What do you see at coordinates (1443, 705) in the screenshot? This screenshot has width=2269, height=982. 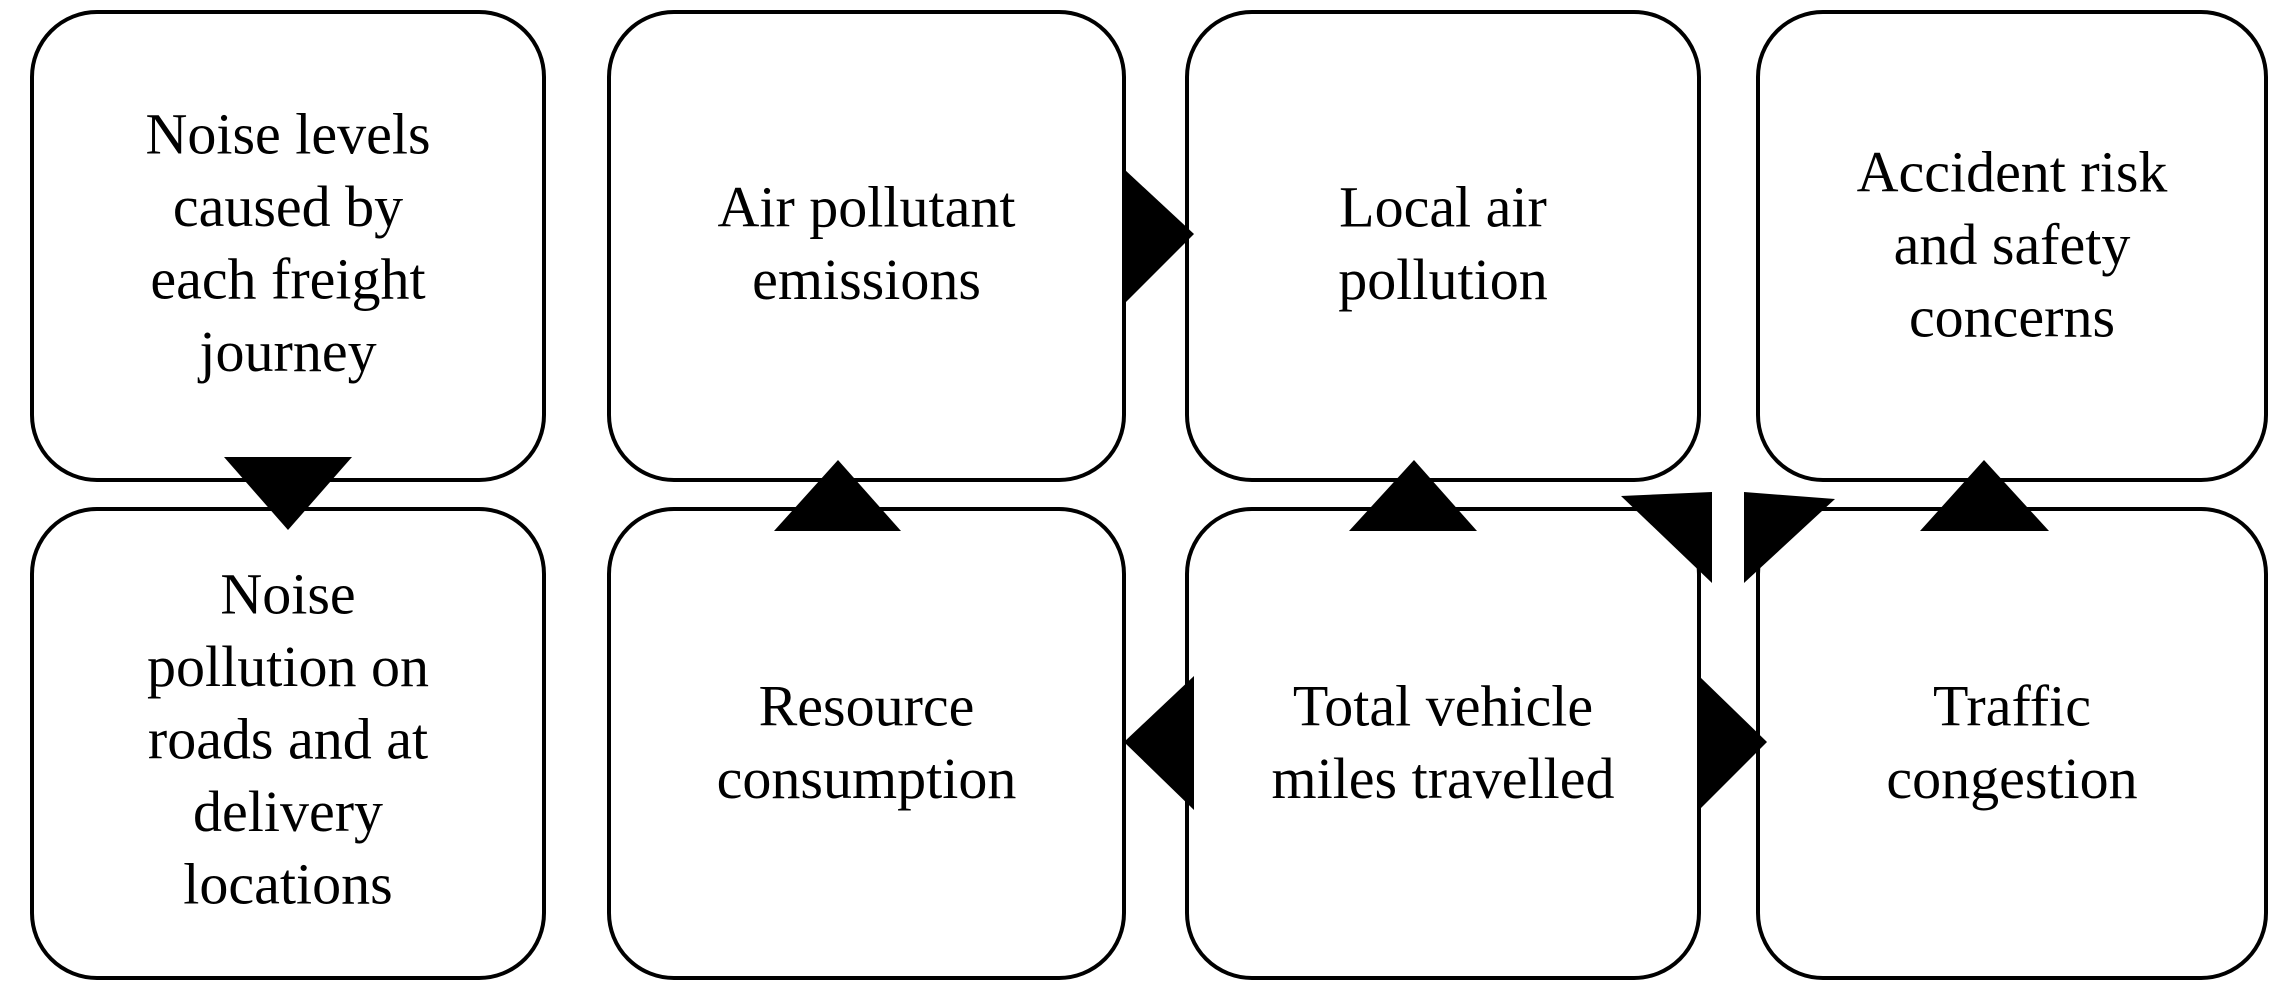 I see `node-label: Total vehicle` at bounding box center [1443, 705].